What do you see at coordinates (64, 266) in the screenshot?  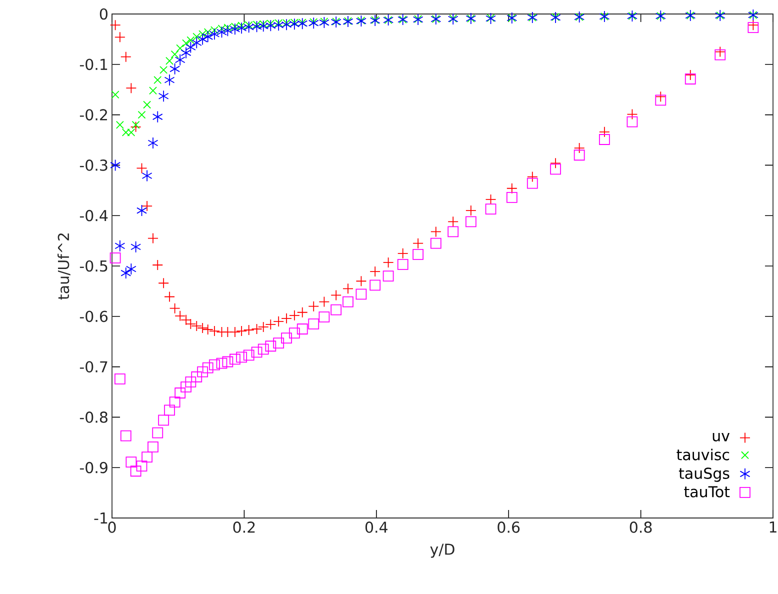 I see `y-axis-title: tau/Uf^2` at bounding box center [64, 266].